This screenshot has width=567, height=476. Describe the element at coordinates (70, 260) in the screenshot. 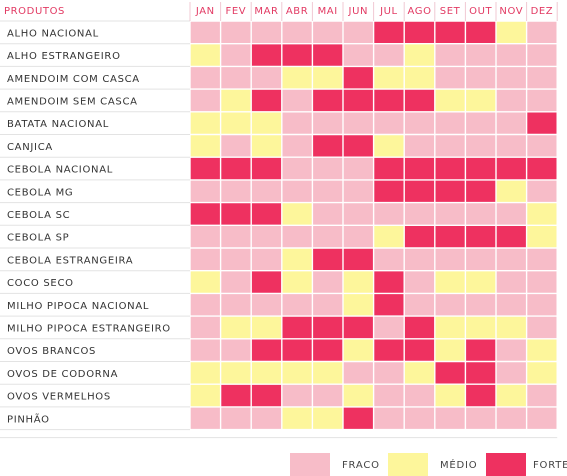

I see `row-label: CEBOLA ESTRANGEIRA` at that location.